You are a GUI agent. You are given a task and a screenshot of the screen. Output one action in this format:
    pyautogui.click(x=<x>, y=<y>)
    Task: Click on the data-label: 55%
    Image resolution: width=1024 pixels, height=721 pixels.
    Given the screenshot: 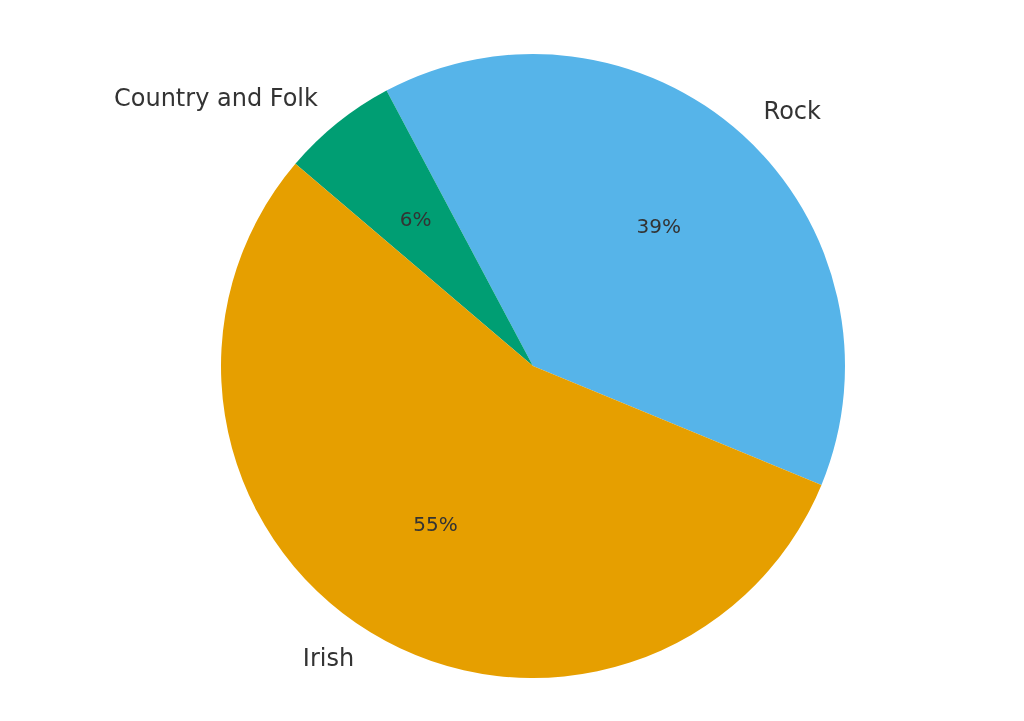 What is the action you would take?
    pyautogui.click(x=435, y=524)
    